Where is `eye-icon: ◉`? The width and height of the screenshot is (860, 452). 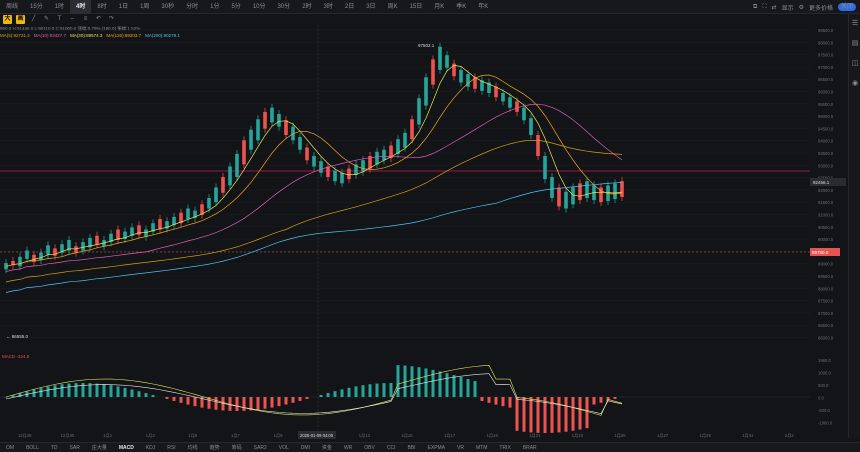 eye-icon: ◉ is located at coordinates (855, 83).